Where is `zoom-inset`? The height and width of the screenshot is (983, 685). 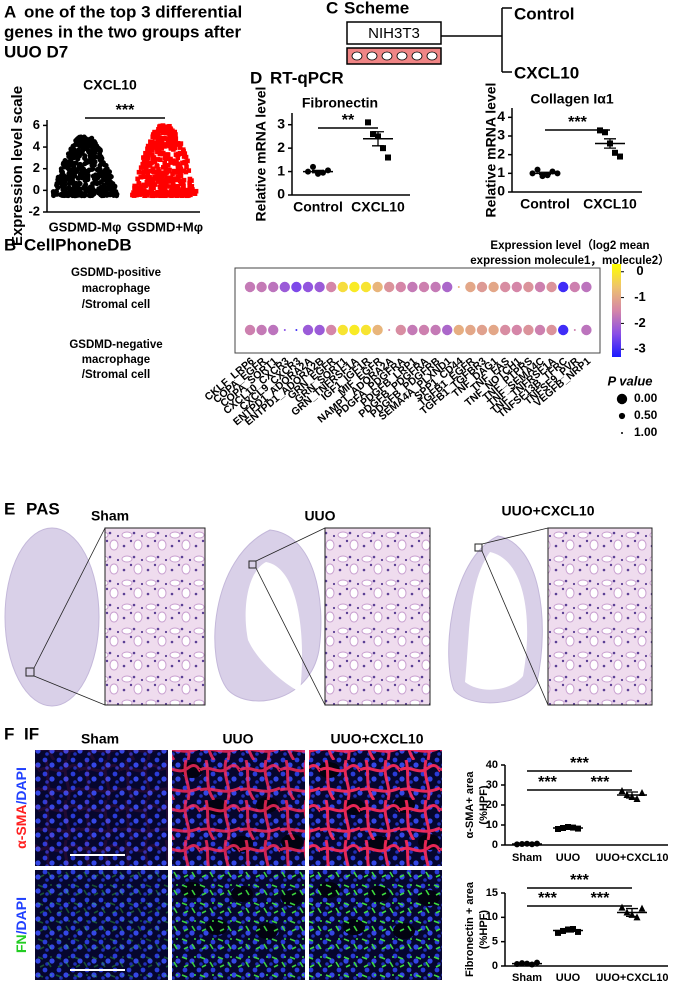 zoom-inset is located at coordinates (155, 616).